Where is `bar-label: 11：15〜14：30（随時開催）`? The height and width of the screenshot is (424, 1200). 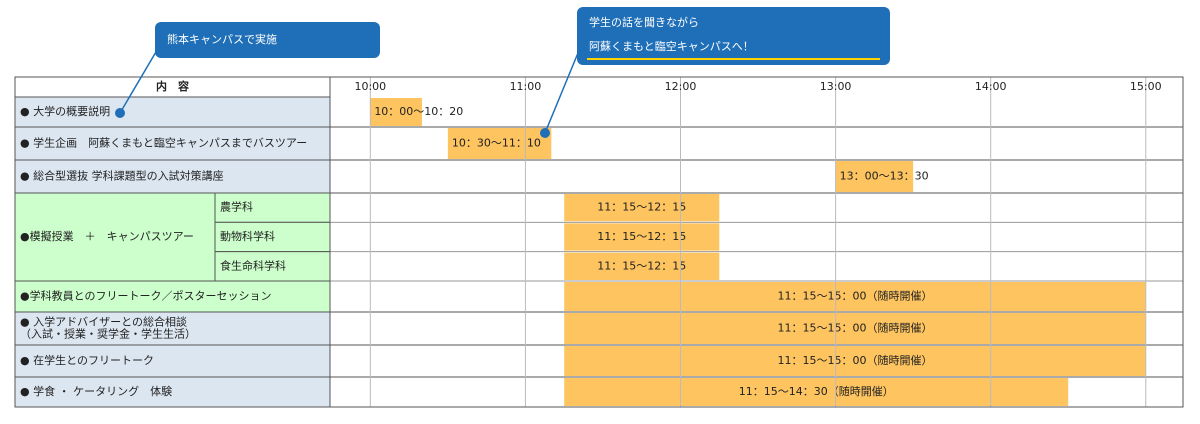
bar-label: 11：15〜14：30（随時開催） is located at coordinates (816, 391).